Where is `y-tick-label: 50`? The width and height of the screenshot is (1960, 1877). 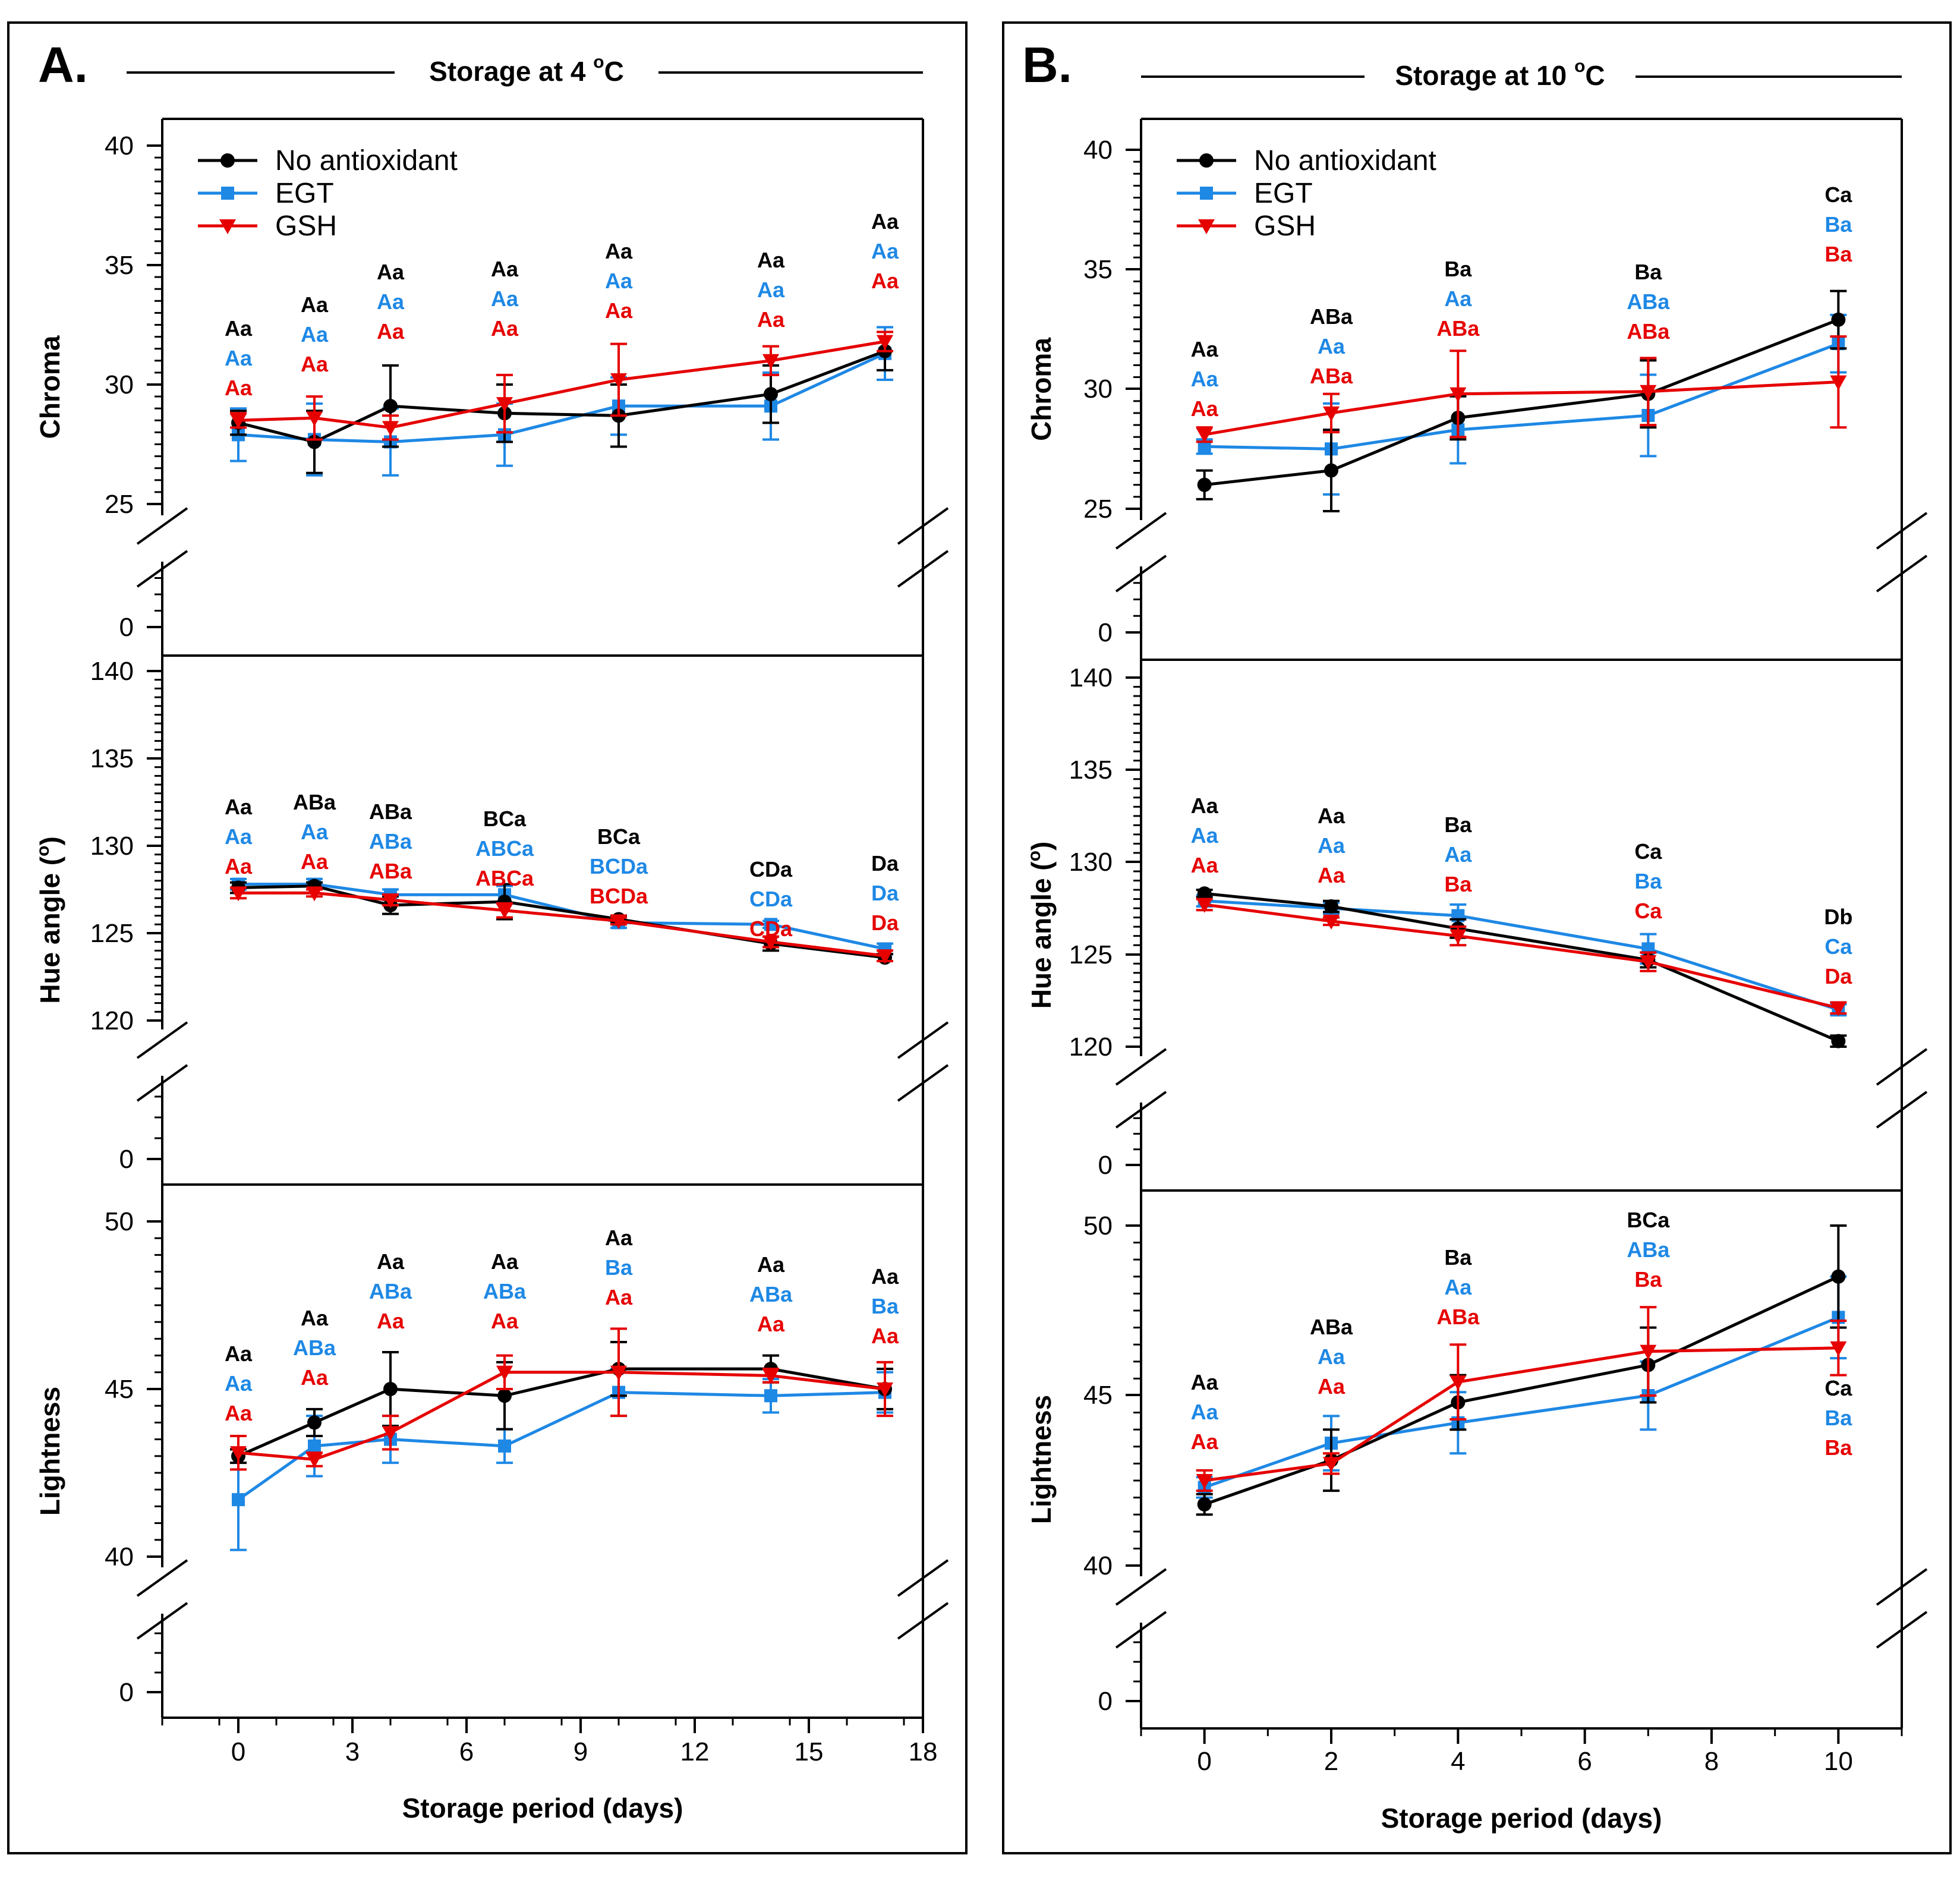
y-tick-label: 50 is located at coordinates (1098, 1225).